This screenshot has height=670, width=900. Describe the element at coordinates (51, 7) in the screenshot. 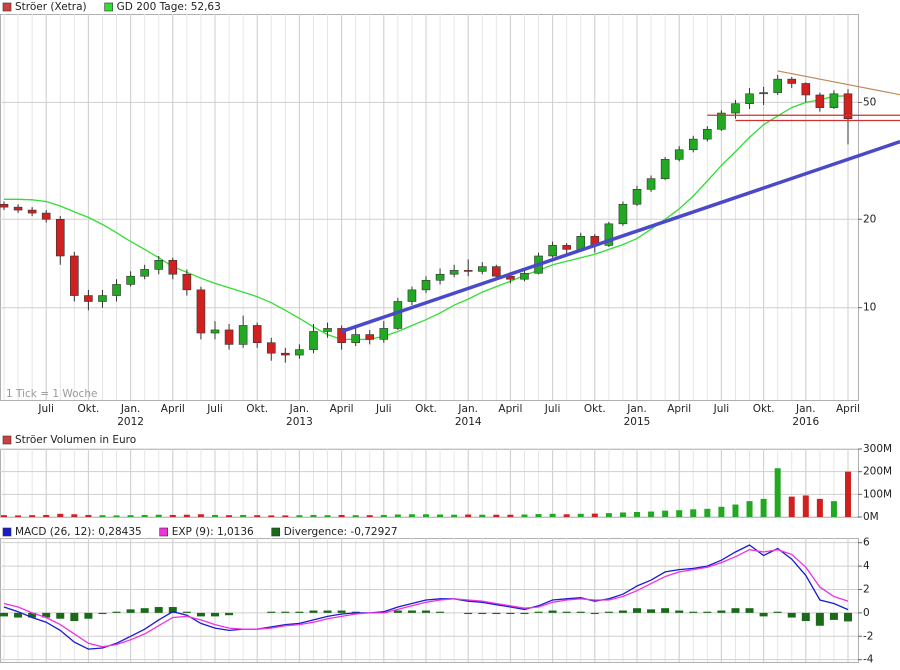

I see `legend-label: Ströer (Xetra)` at that location.